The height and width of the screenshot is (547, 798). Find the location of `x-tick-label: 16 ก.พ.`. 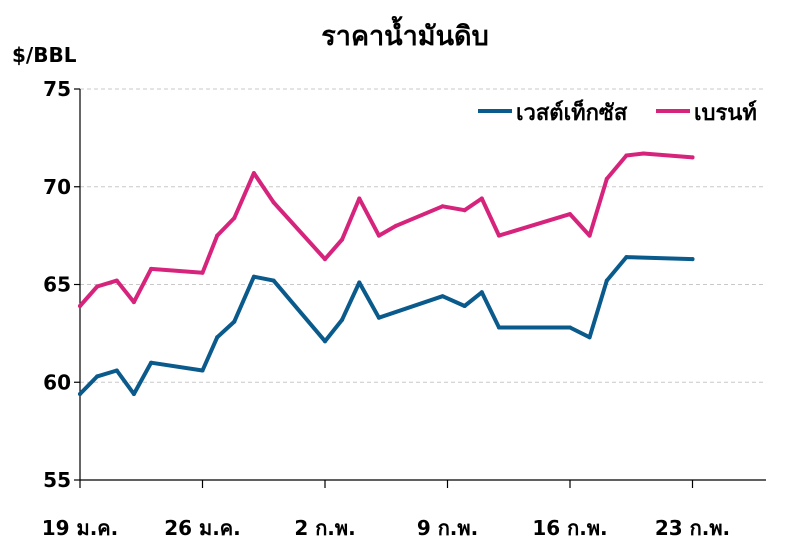

x-tick-label: 16 ก.พ. is located at coordinates (569, 528).